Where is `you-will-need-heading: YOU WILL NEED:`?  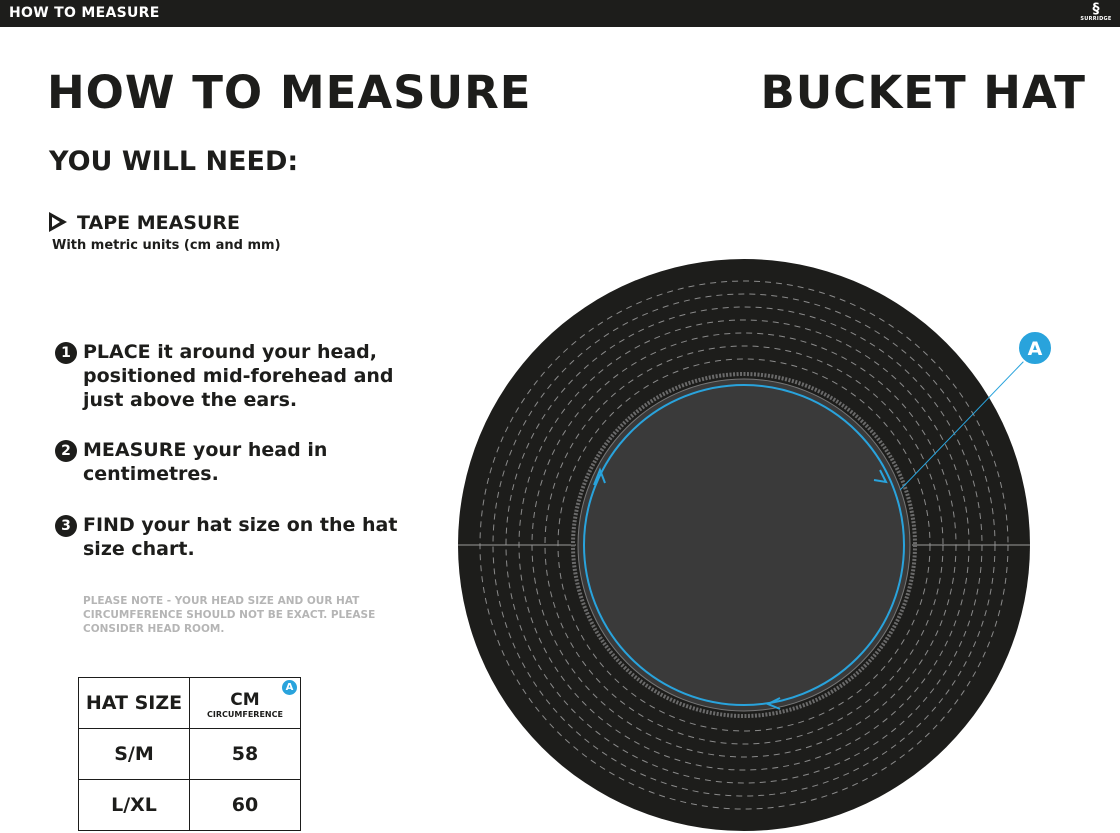 you-will-need-heading: YOU WILL NEED: is located at coordinates (174, 161).